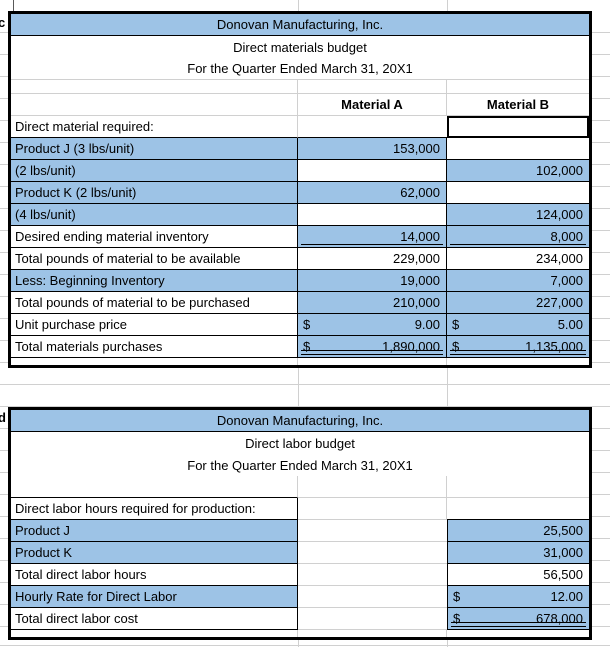 This screenshot has height=647, width=610. What do you see at coordinates (518, 171) in the screenshot?
I see `cell-material-b: 102,000` at bounding box center [518, 171].